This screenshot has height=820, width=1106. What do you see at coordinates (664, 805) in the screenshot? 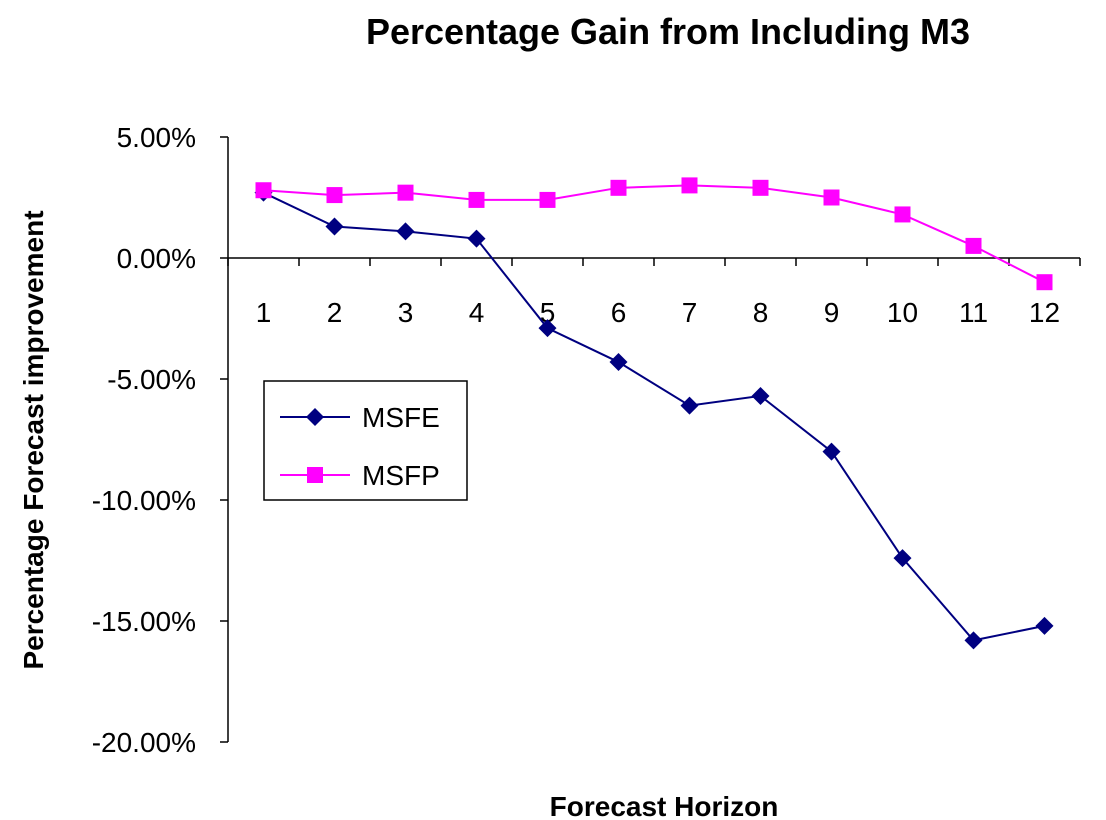
I see `x-axis-label: Forecast Horizon` at bounding box center [664, 805].